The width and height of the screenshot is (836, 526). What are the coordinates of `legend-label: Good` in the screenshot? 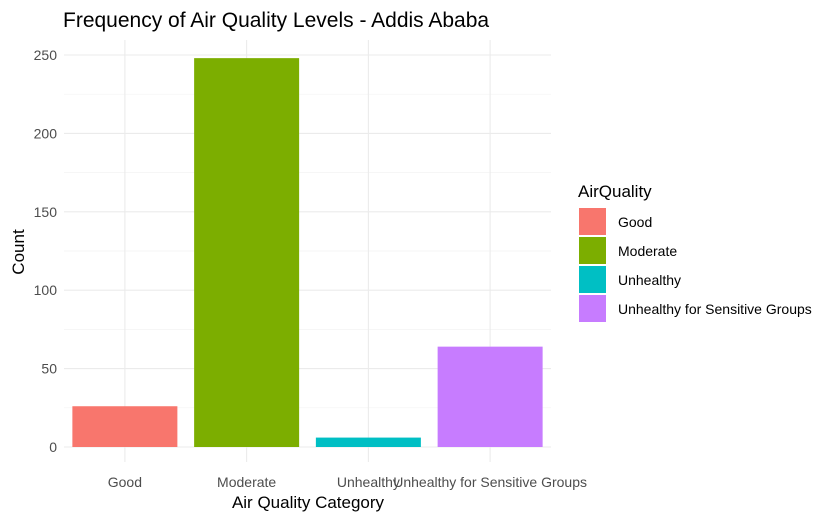 It's located at (635, 222).